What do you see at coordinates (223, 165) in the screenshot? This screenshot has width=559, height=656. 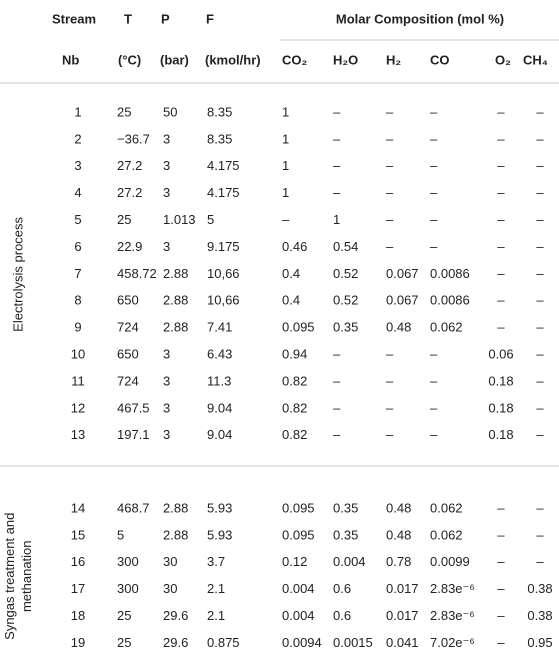 I see `table-cell: 4.175` at bounding box center [223, 165].